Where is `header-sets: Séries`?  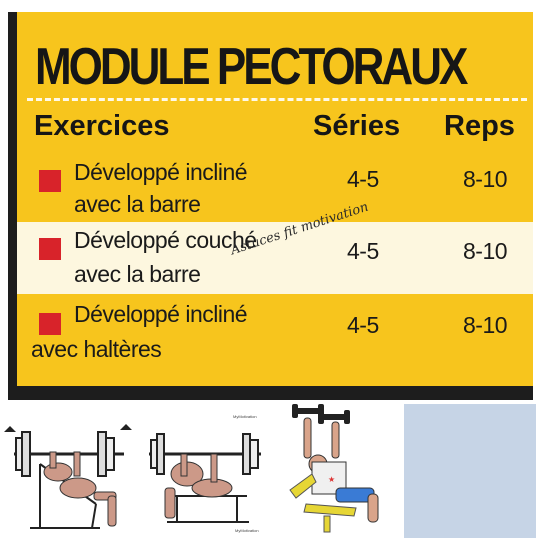
header-sets: Séries is located at coordinates (357, 126).